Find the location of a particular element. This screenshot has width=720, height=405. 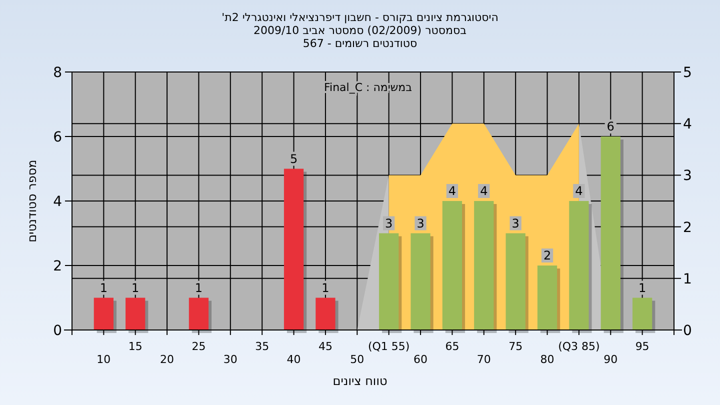

chart-title: היסטוגרמת ציונים בקורס - חשבון דיפרנציאלי ואינטגרלי 2ת' is located at coordinates (360, 17).